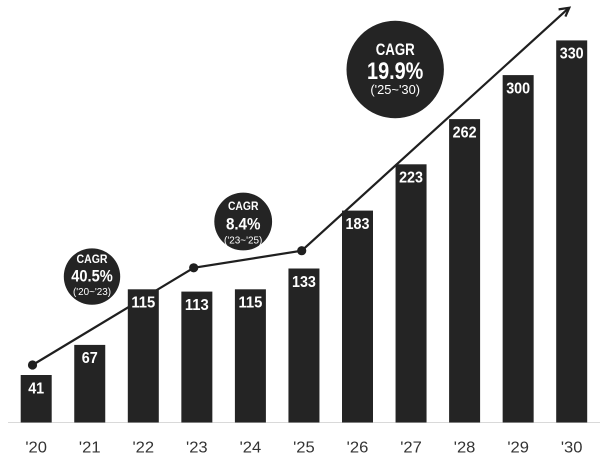 This screenshot has width=612, height=462. What do you see at coordinates (411, 178) in the screenshot?
I see `svg-text: 223` at bounding box center [411, 178].